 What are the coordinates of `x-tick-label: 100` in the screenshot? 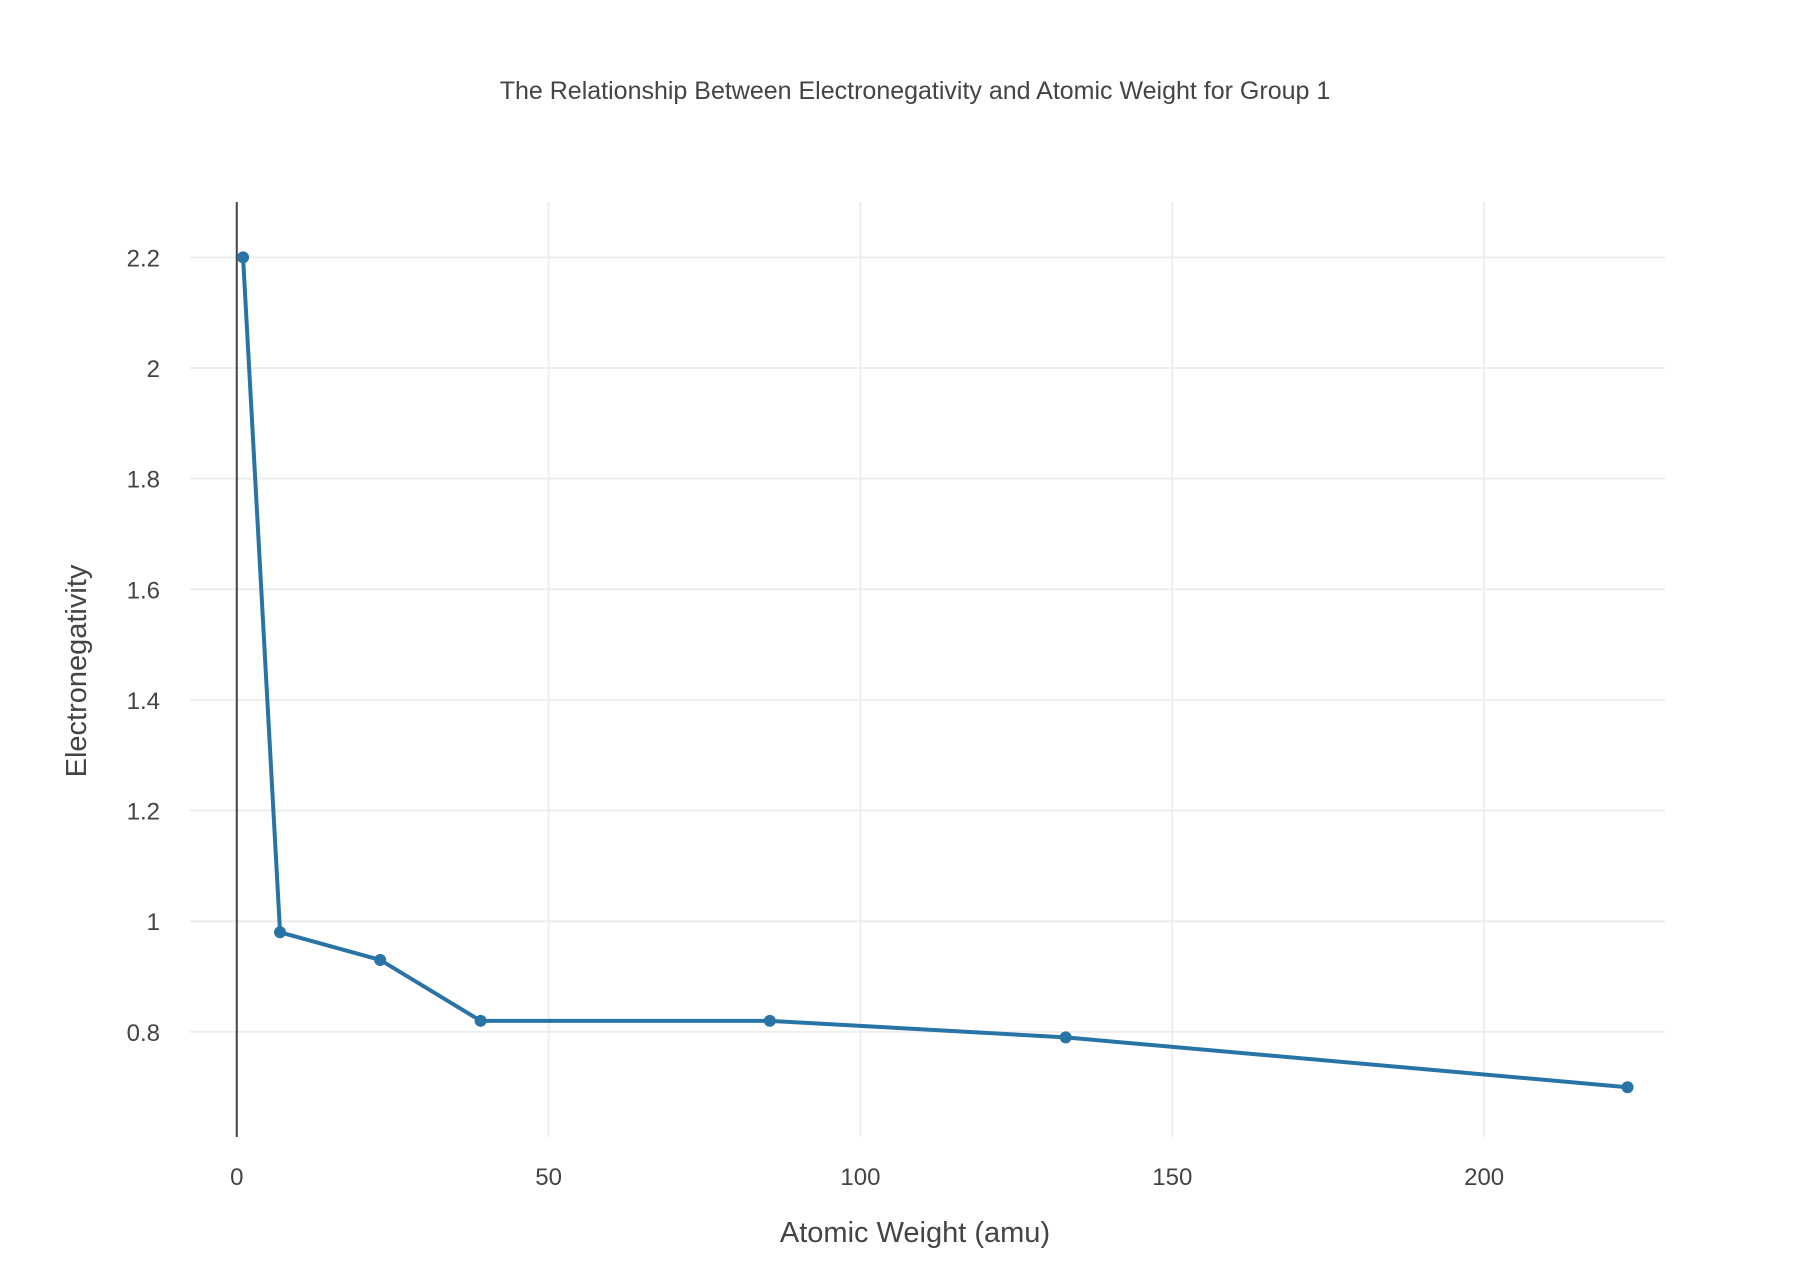 It's located at (860, 1177).